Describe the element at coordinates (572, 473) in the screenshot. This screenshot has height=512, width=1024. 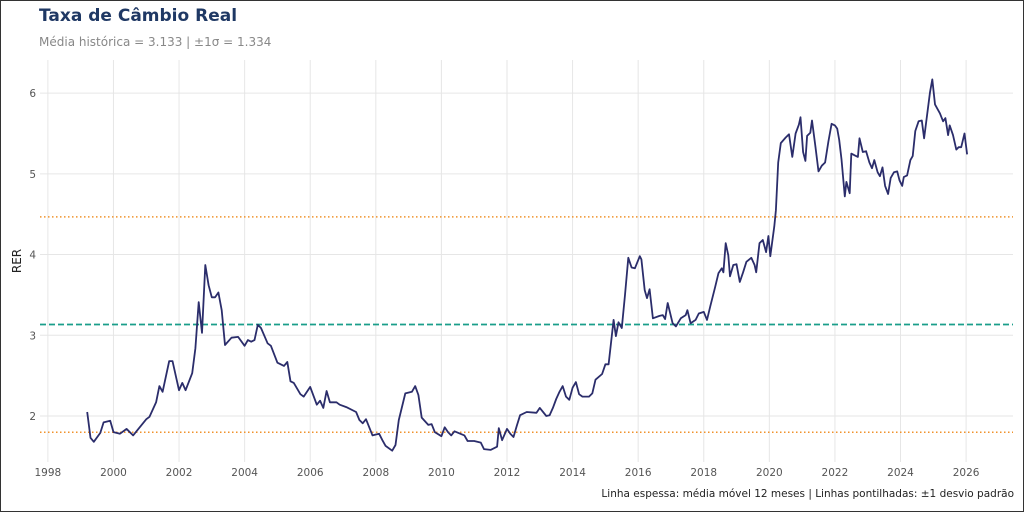
I see `x-tick-label: 2014` at that location.